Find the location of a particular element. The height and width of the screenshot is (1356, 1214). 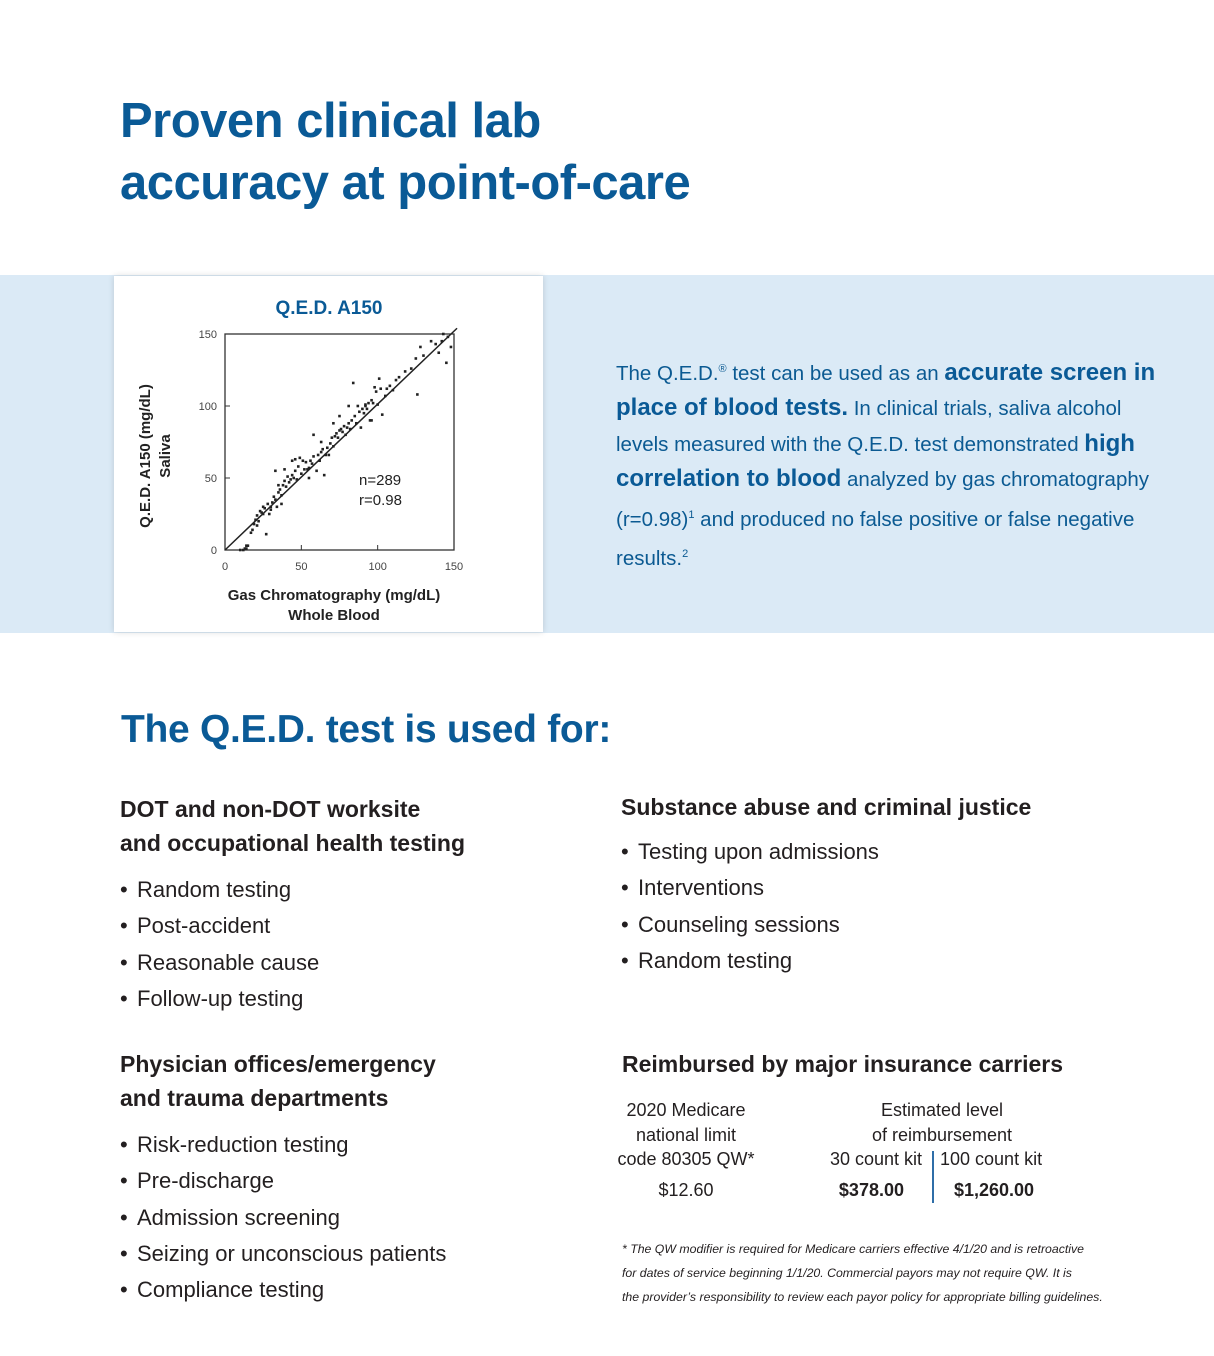

fit-line is located at coordinates (341, 439).